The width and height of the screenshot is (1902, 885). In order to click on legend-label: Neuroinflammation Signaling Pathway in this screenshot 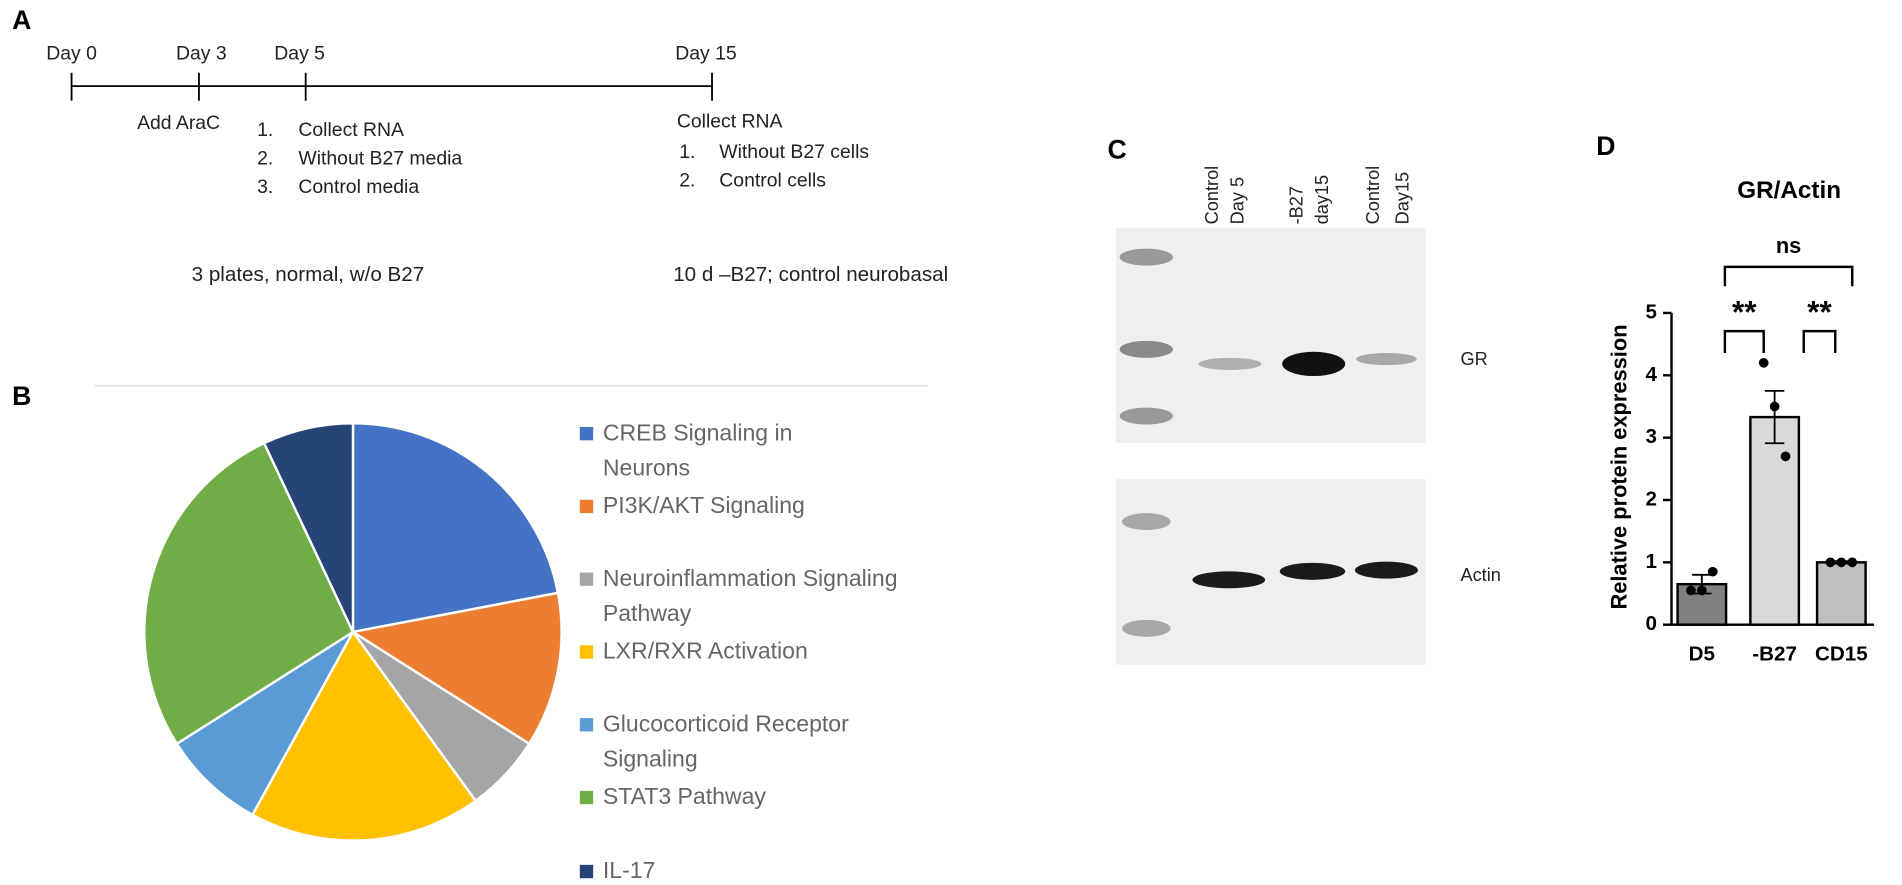, I will do `click(750, 597)`.